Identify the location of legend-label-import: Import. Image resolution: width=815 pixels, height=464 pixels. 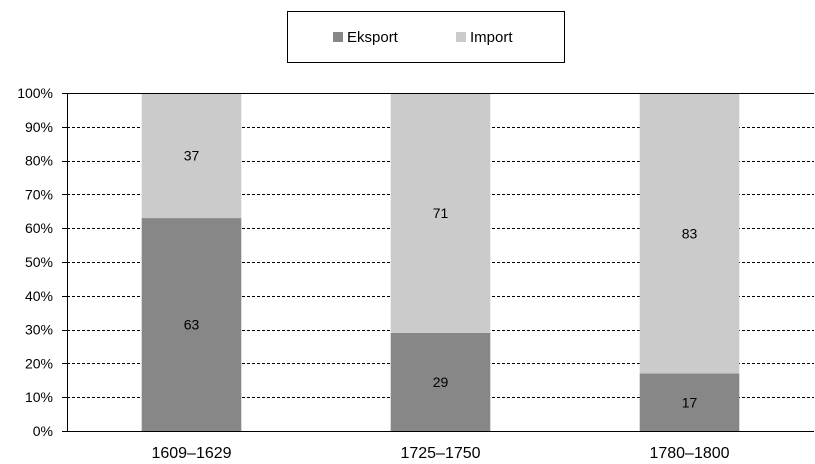
(491, 37).